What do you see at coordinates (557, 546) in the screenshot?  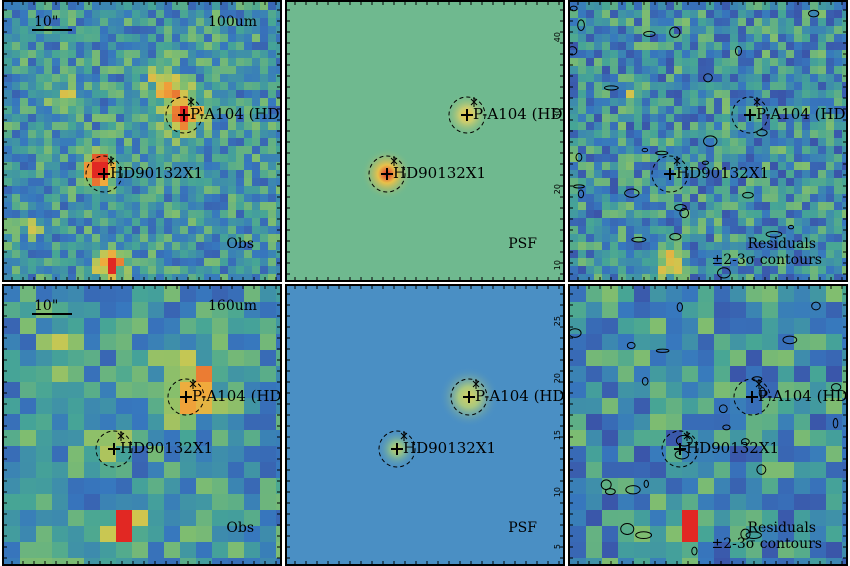 I see `axis-tick-label: 5` at bounding box center [557, 546].